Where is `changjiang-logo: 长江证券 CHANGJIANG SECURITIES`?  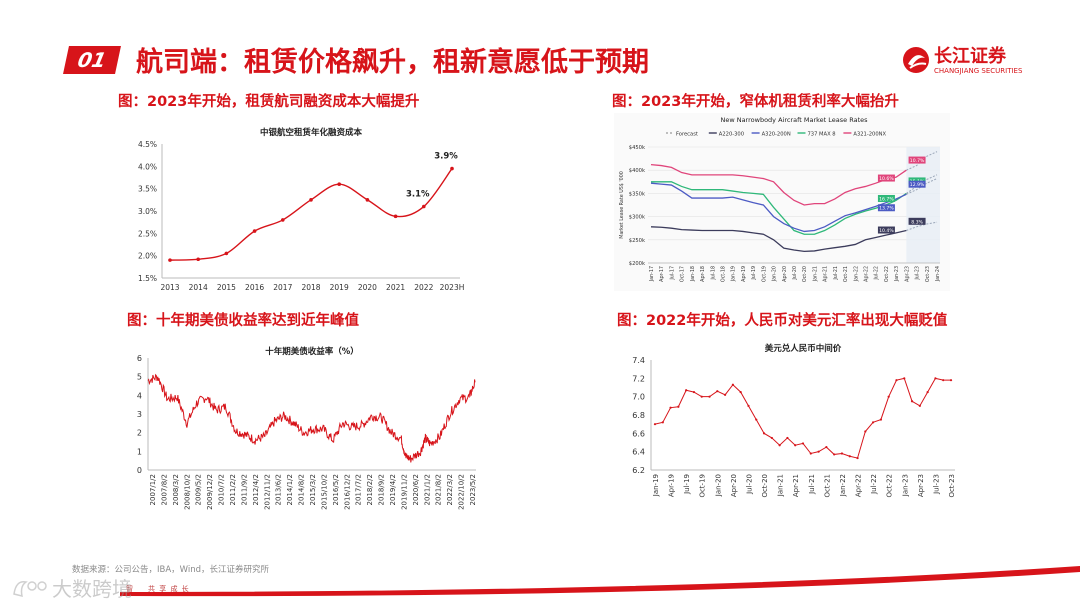
changjiang-logo: 长江证券 CHANGJIANG SECURITIES is located at coordinates (963, 60).